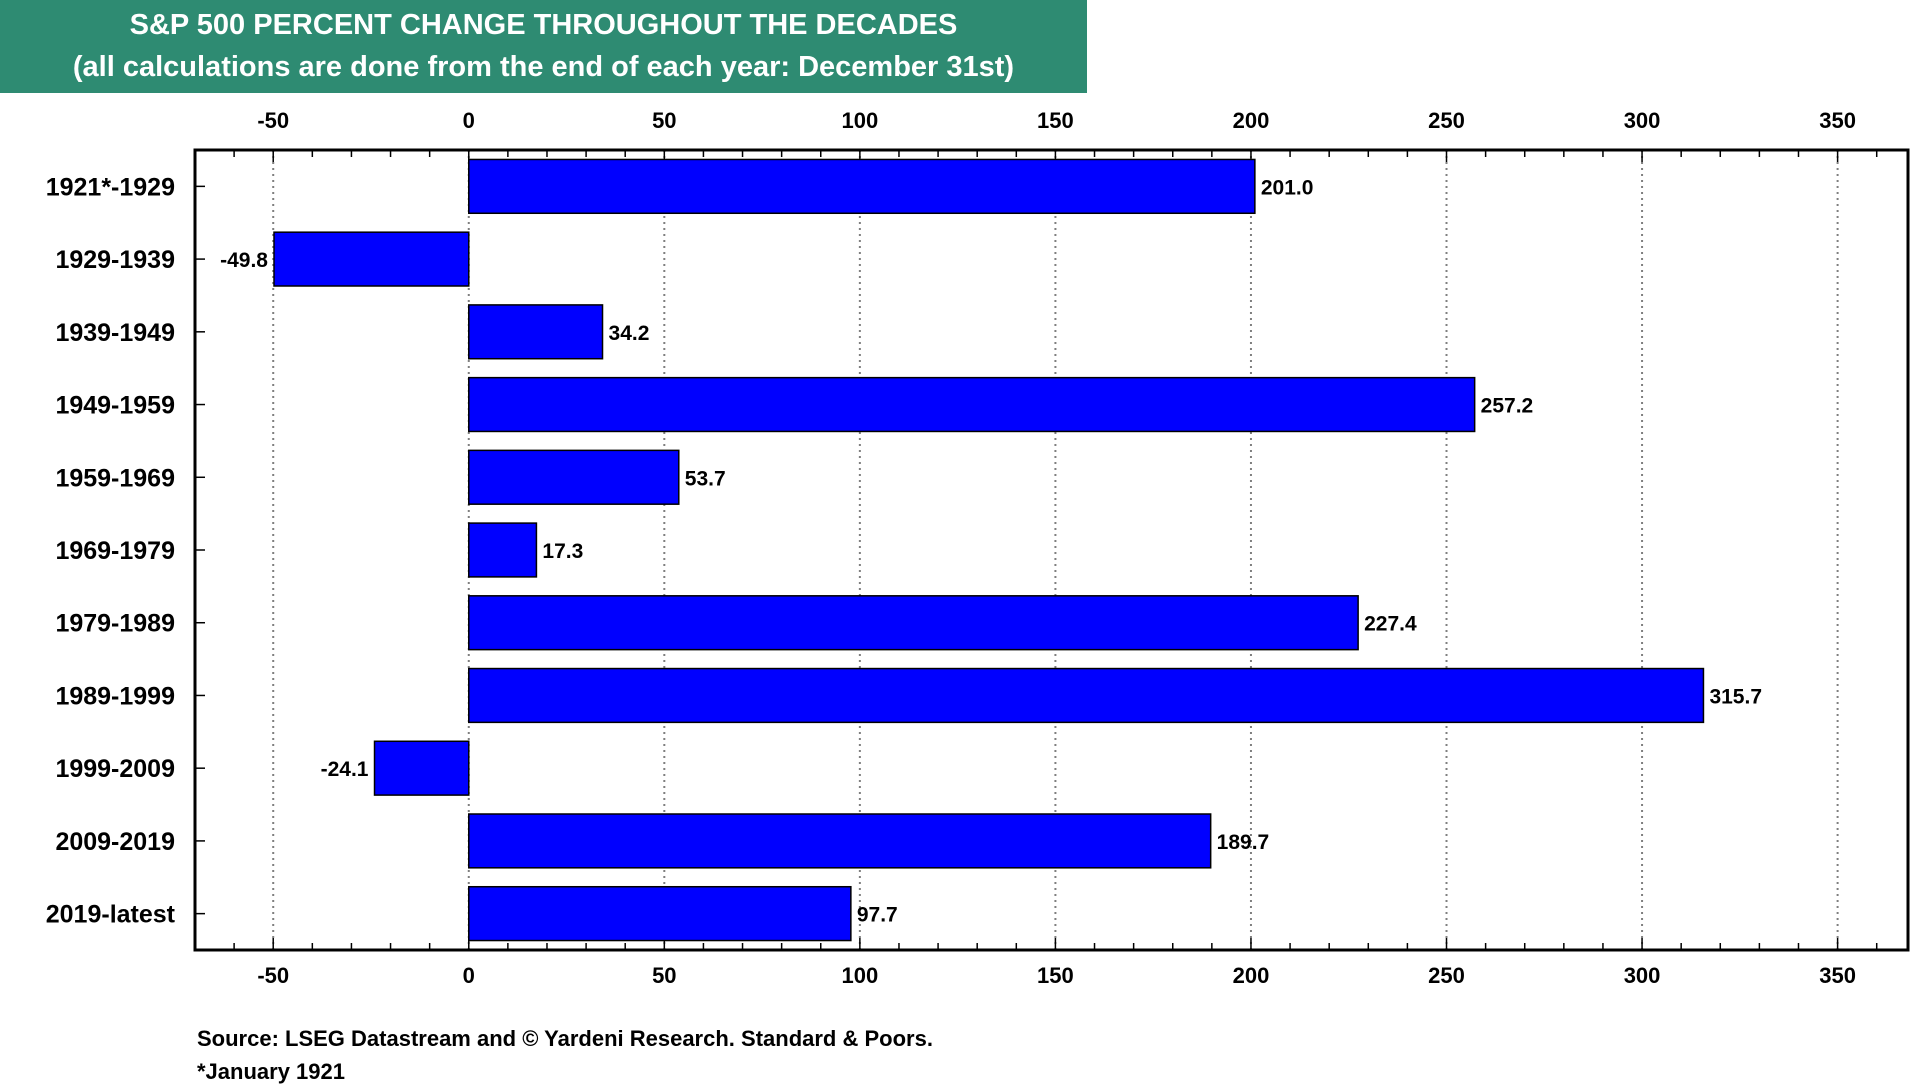 The height and width of the screenshot is (1085, 1920). Describe the element at coordinates (1446, 120) in the screenshot. I see `x-tick-label-top: 250` at that location.